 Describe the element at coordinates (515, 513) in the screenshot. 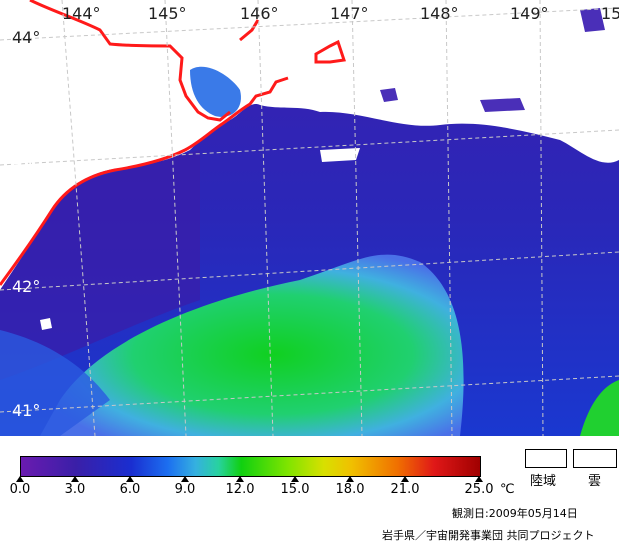

I see `observation-date: 観測日:2009年05月14日` at that location.